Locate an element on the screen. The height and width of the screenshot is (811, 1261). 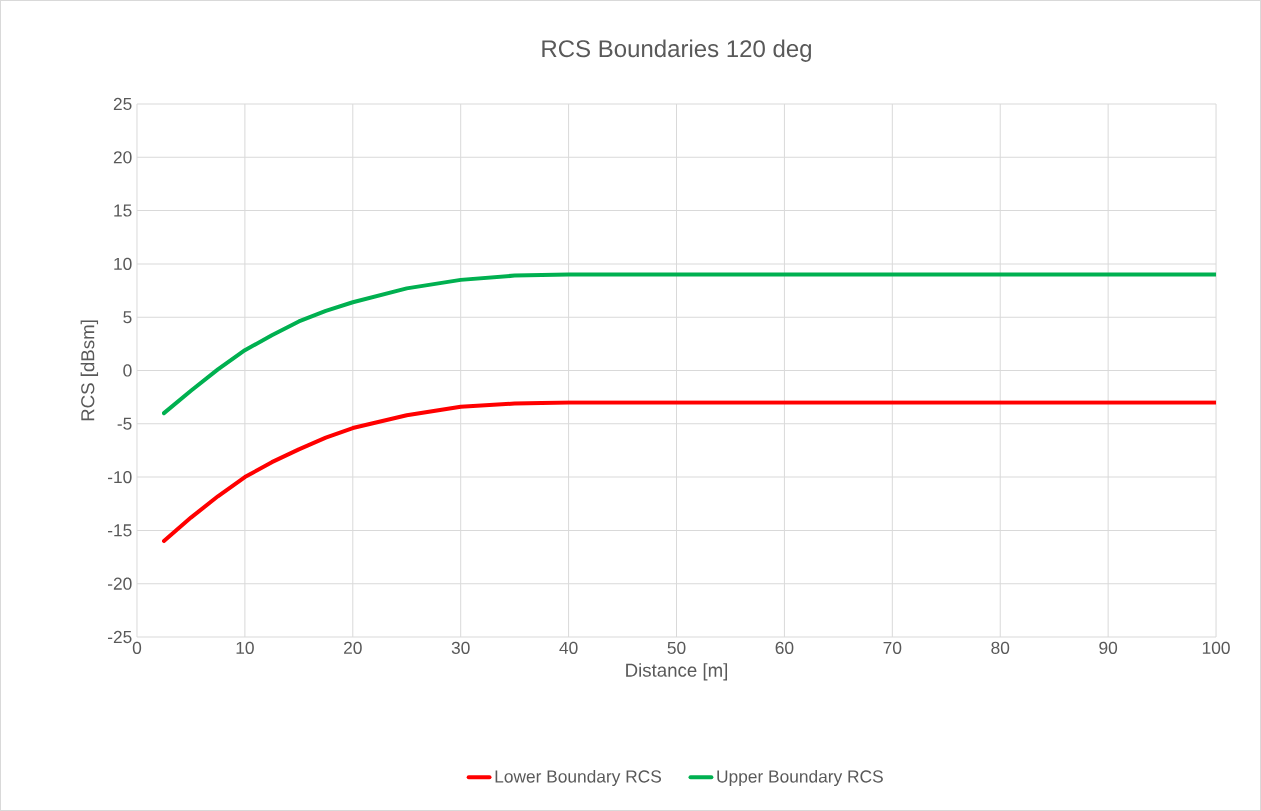
y-tick-label: 10 is located at coordinates (123, 264).